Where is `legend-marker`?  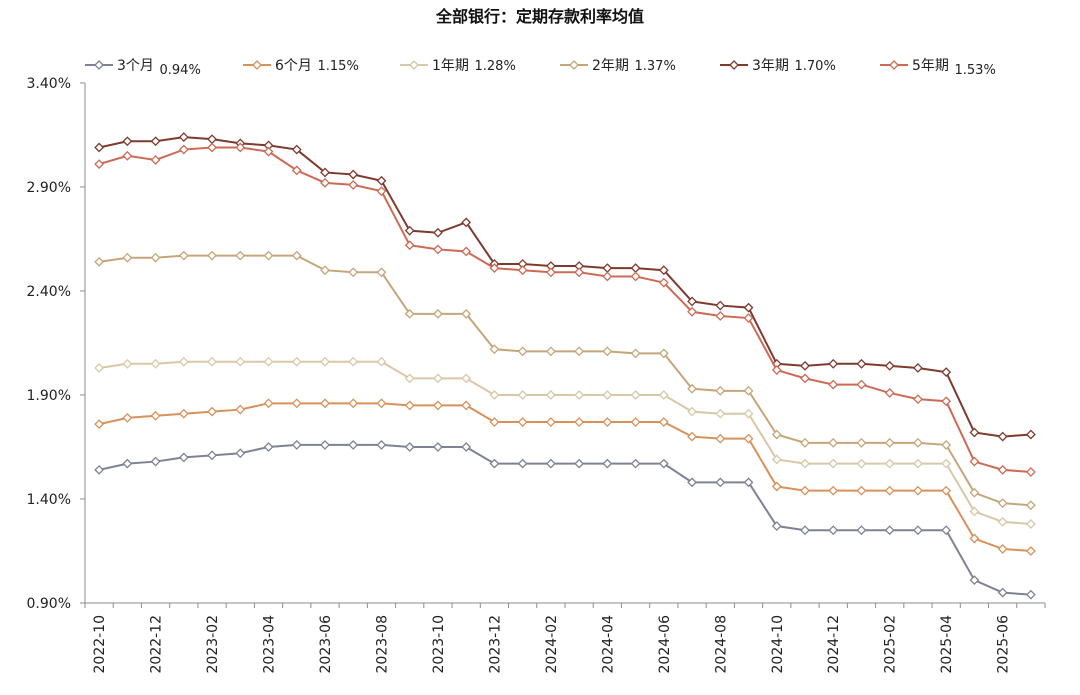 legend-marker is located at coordinates (414, 65).